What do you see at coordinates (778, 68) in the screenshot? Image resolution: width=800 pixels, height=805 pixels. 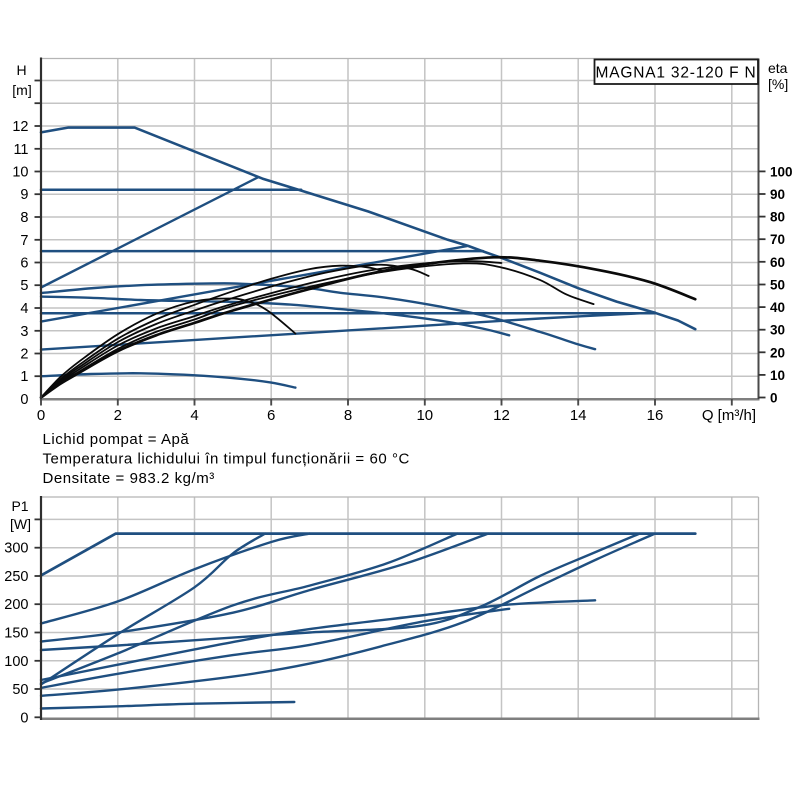 I see `svg-text: eta` at bounding box center [778, 68].